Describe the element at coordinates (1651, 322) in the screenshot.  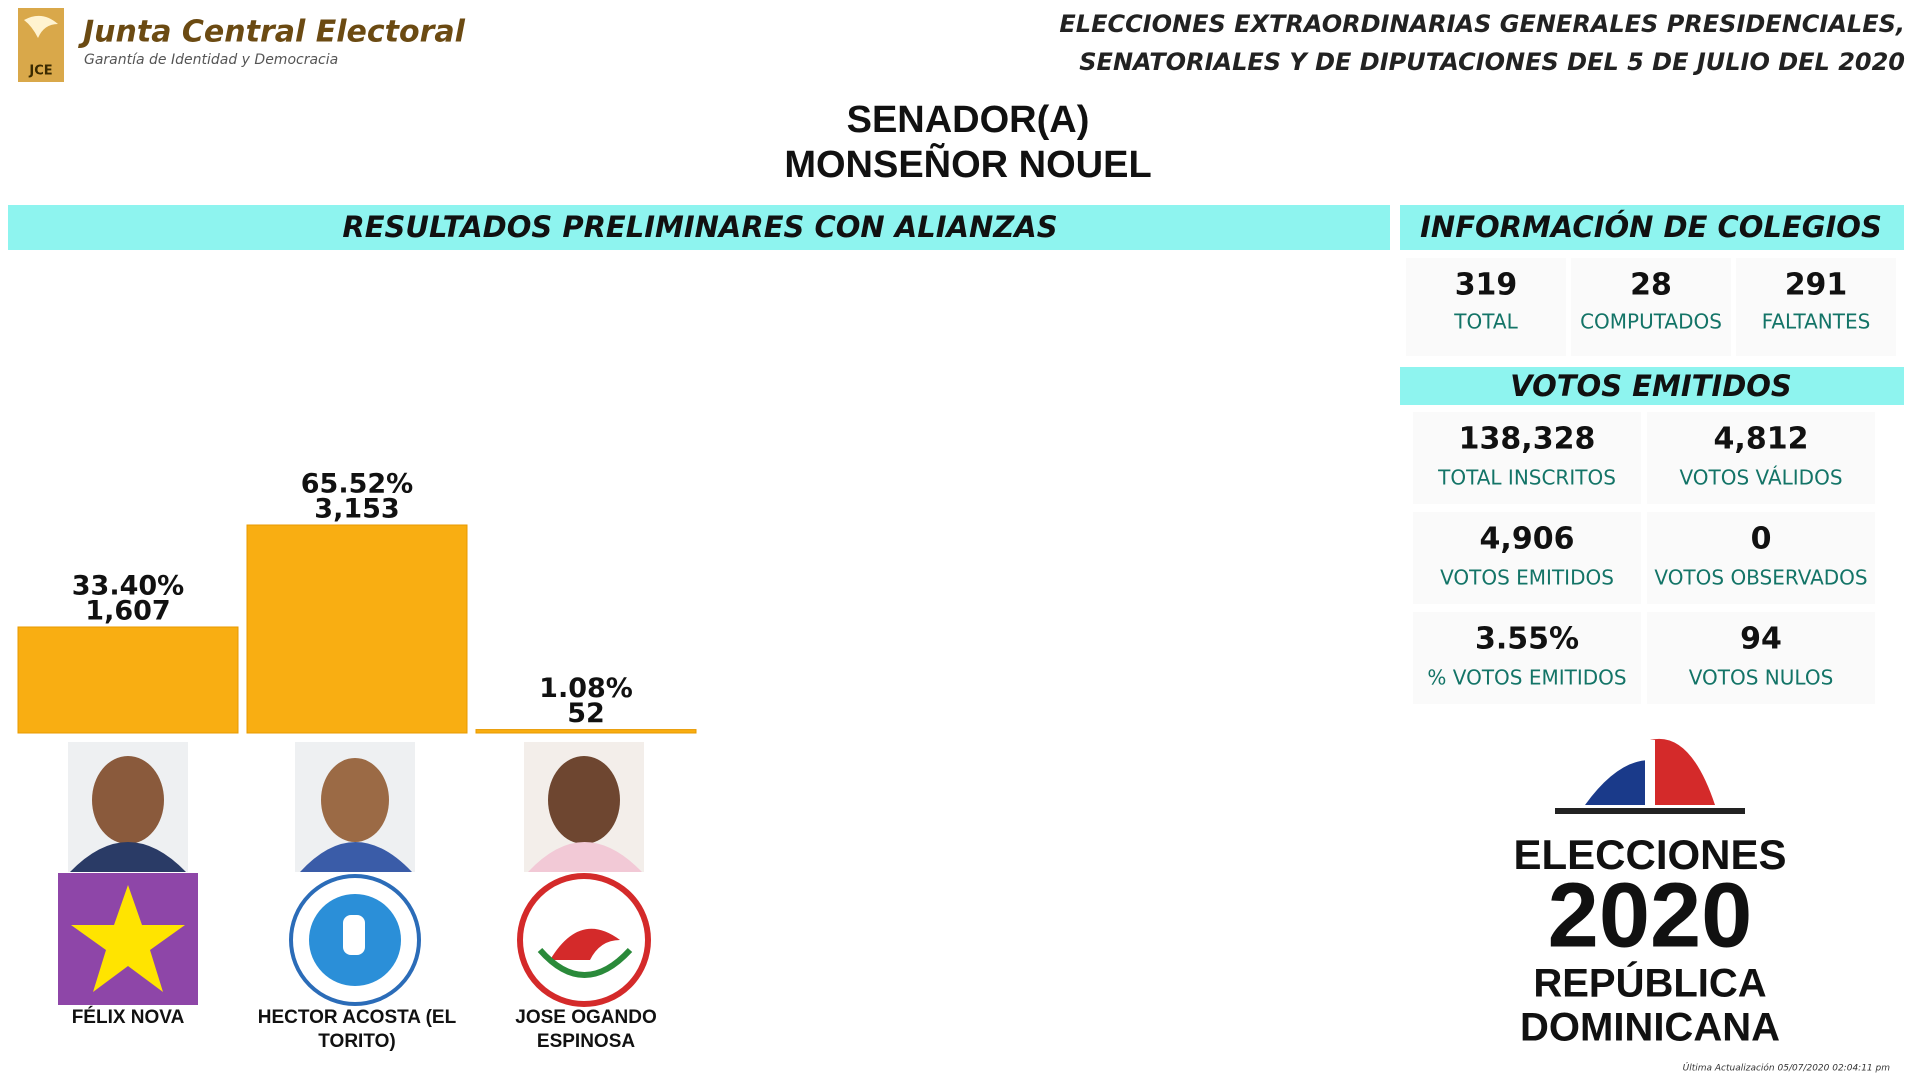
I see `info-label: COMPUTADOS` at that location.